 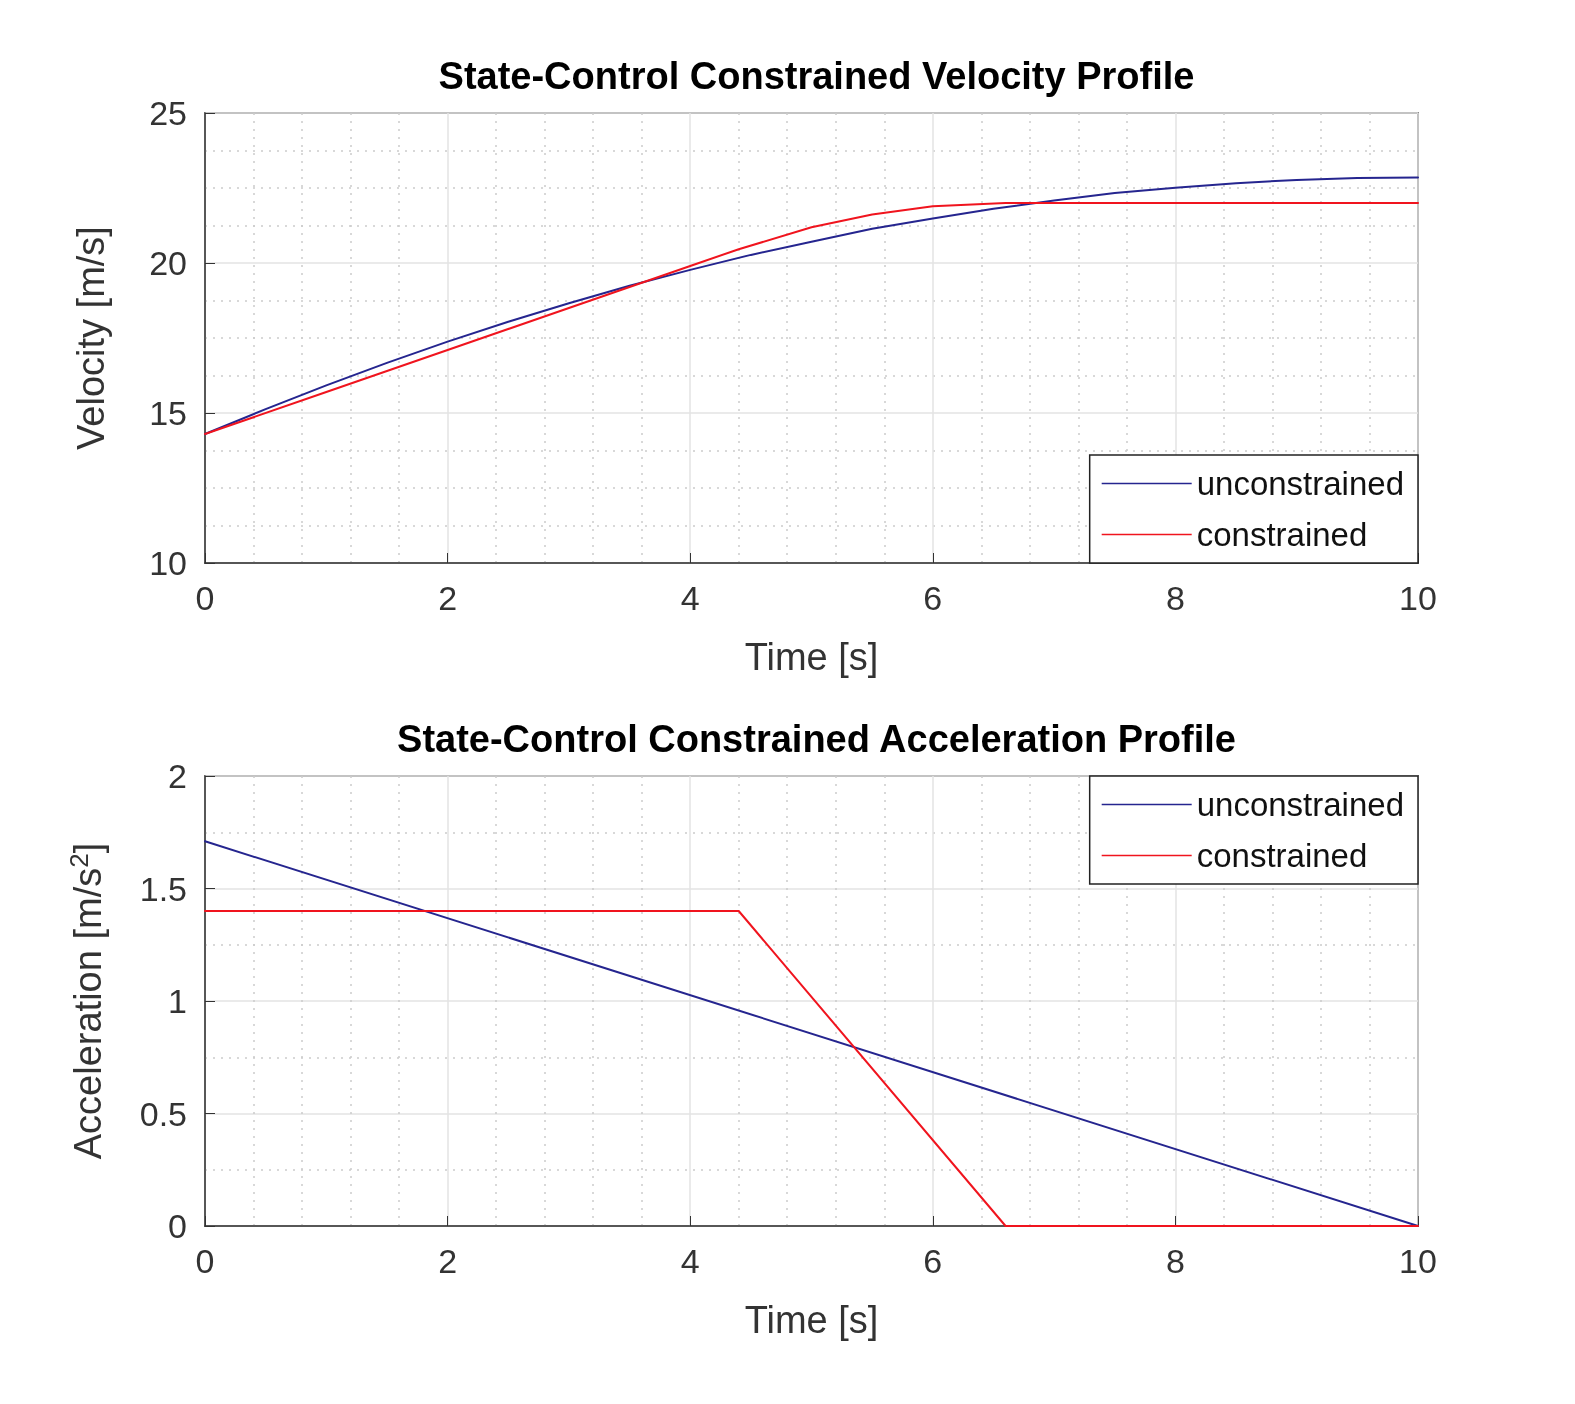 What do you see at coordinates (86, 1001) in the screenshot?
I see `y-axis-title: Acceleration [m/s2]` at bounding box center [86, 1001].